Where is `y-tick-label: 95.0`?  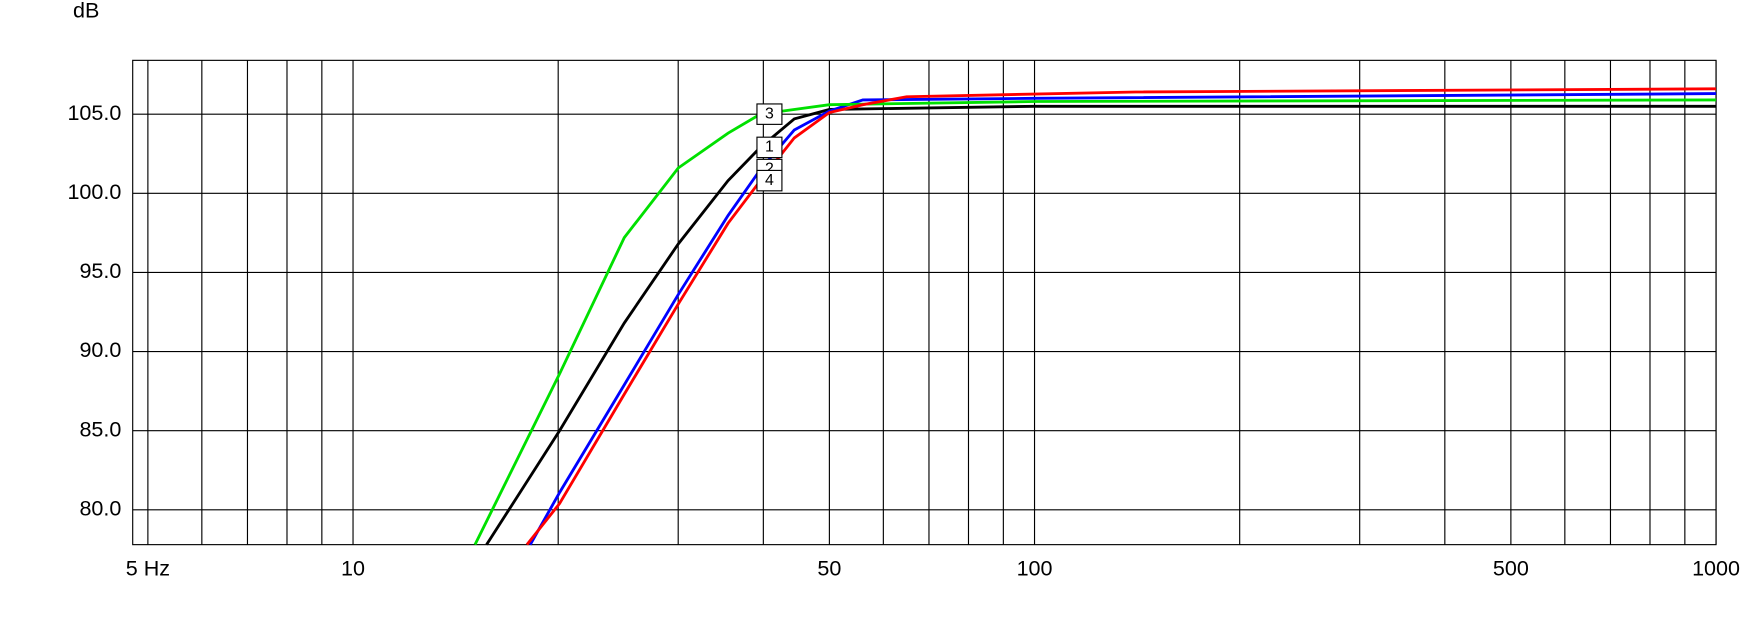
y-tick-label: 95.0 is located at coordinates (100, 271).